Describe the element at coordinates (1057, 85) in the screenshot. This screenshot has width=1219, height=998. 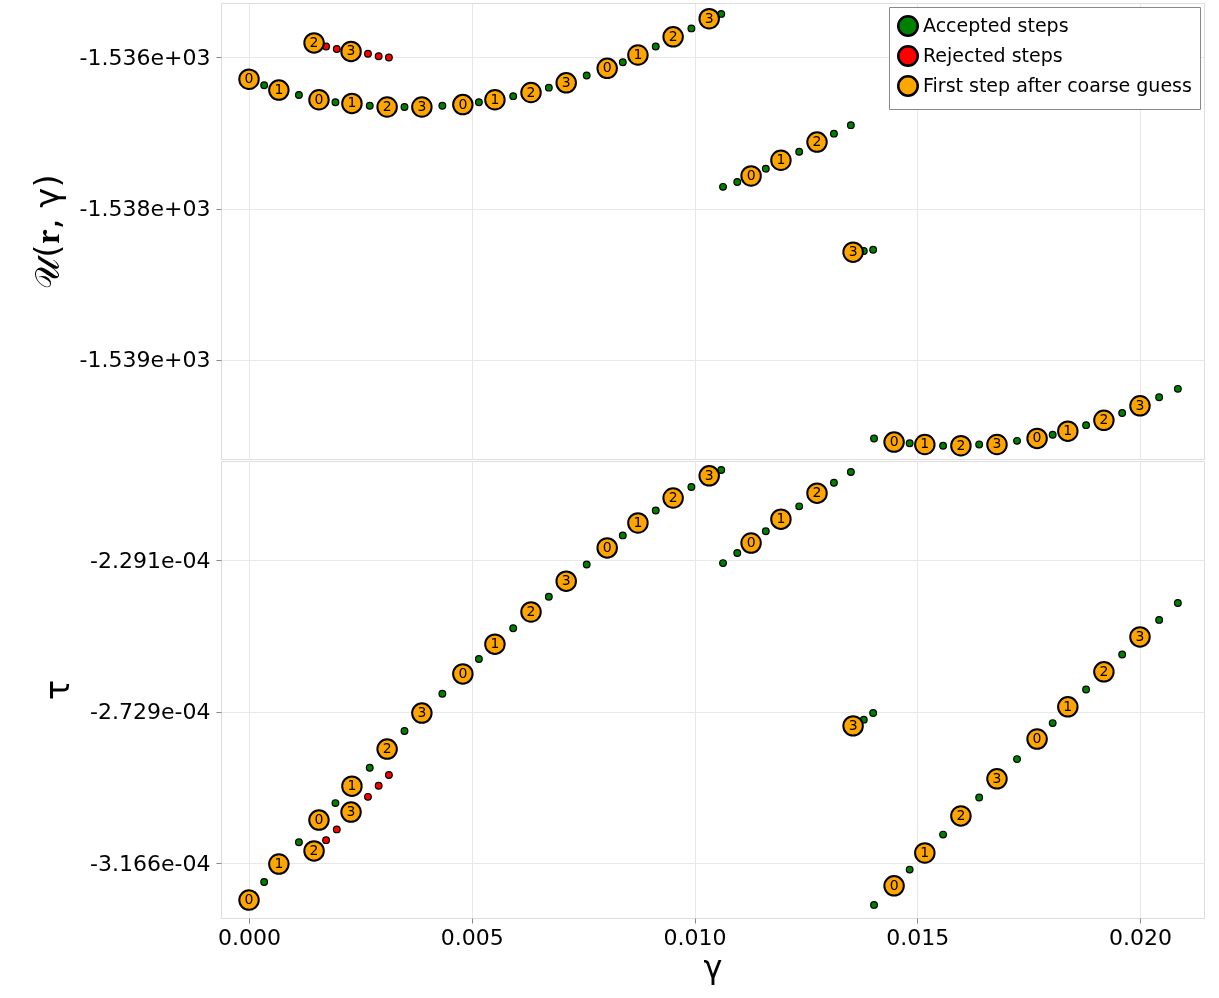
I see `legend-label: First step after coarse guess` at that location.